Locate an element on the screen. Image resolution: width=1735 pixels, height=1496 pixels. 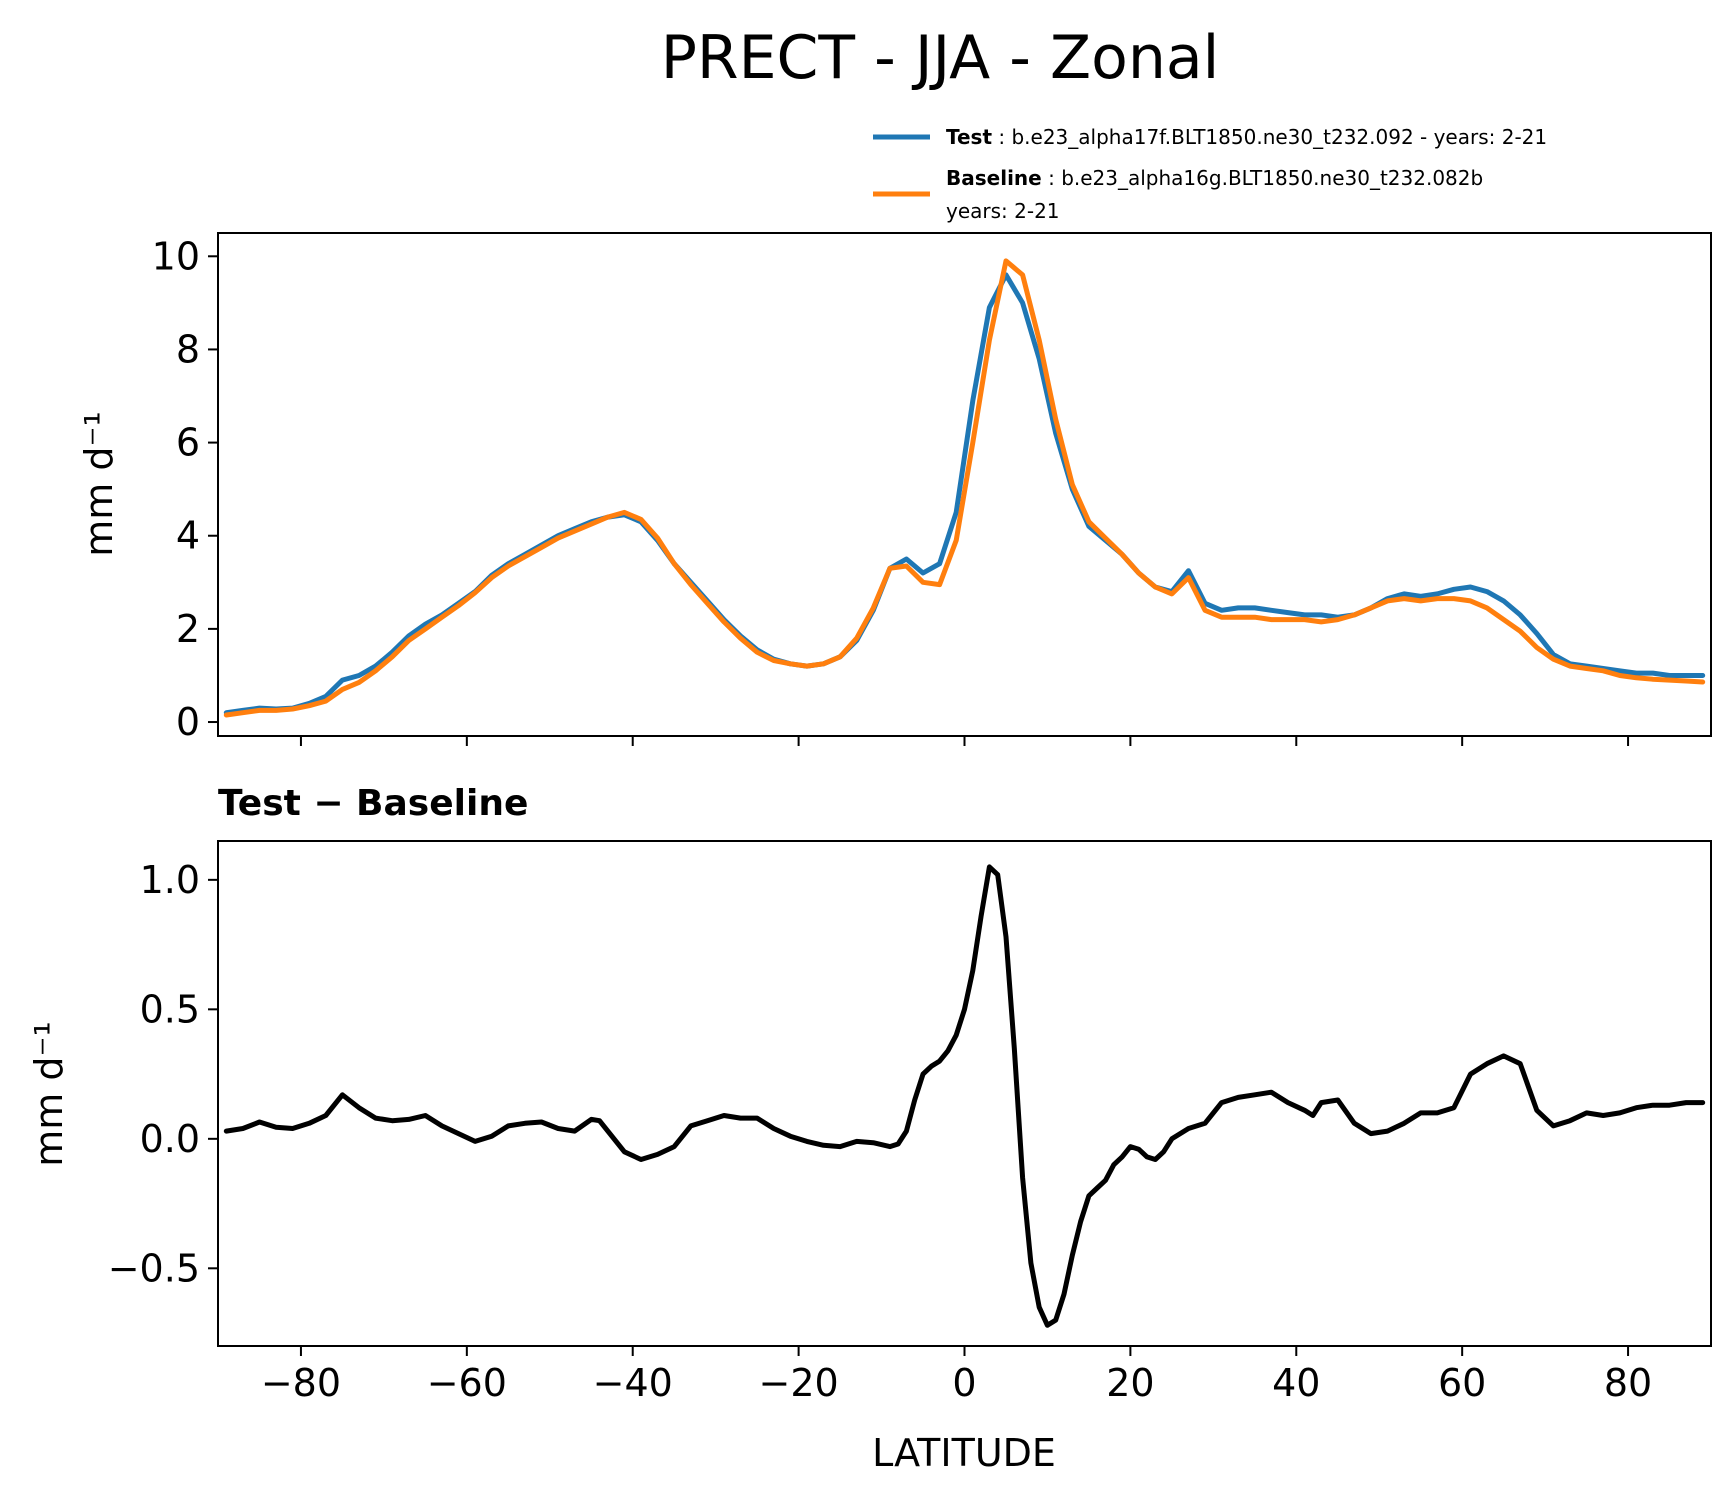
diff-panel-title: Test − Baseline is located at coordinates (373, 803).